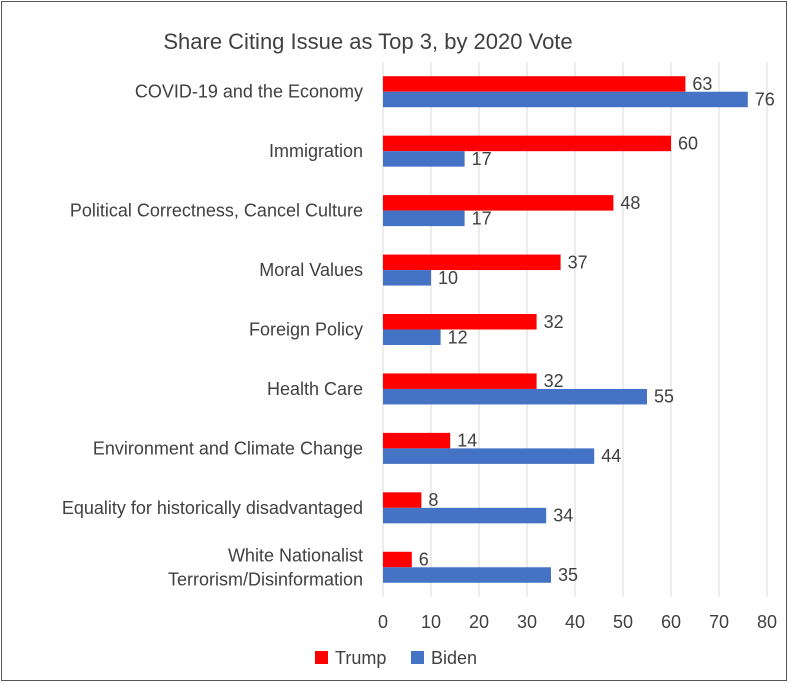  What do you see at coordinates (383, 622) in the screenshot?
I see `x-tick-label: 0` at bounding box center [383, 622].